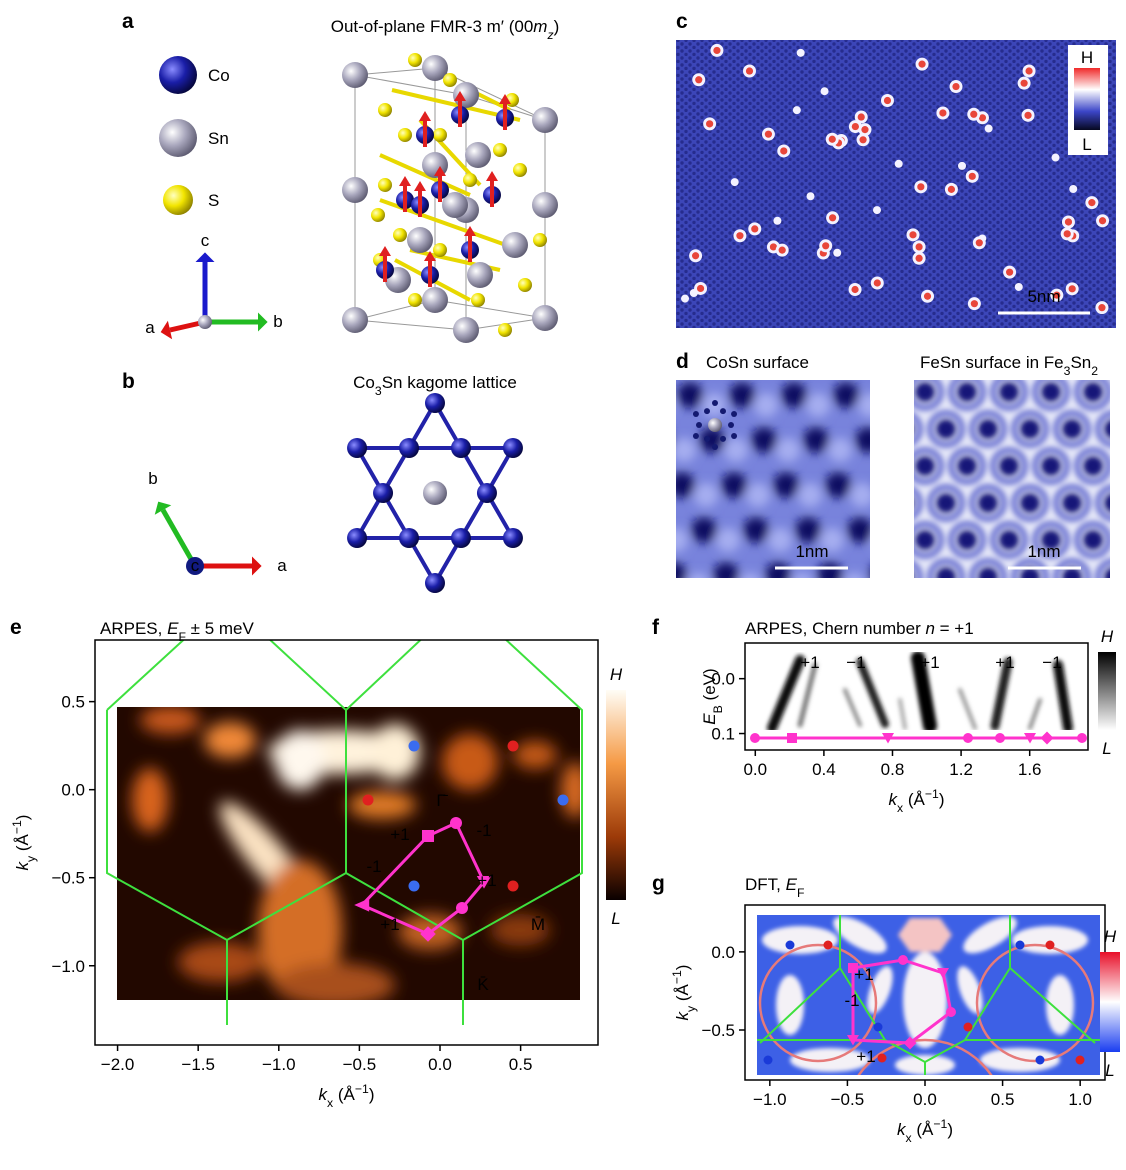 This screenshot has height=1170, width=1126. I want to click on panel-title-part: ), so click(557, 26).